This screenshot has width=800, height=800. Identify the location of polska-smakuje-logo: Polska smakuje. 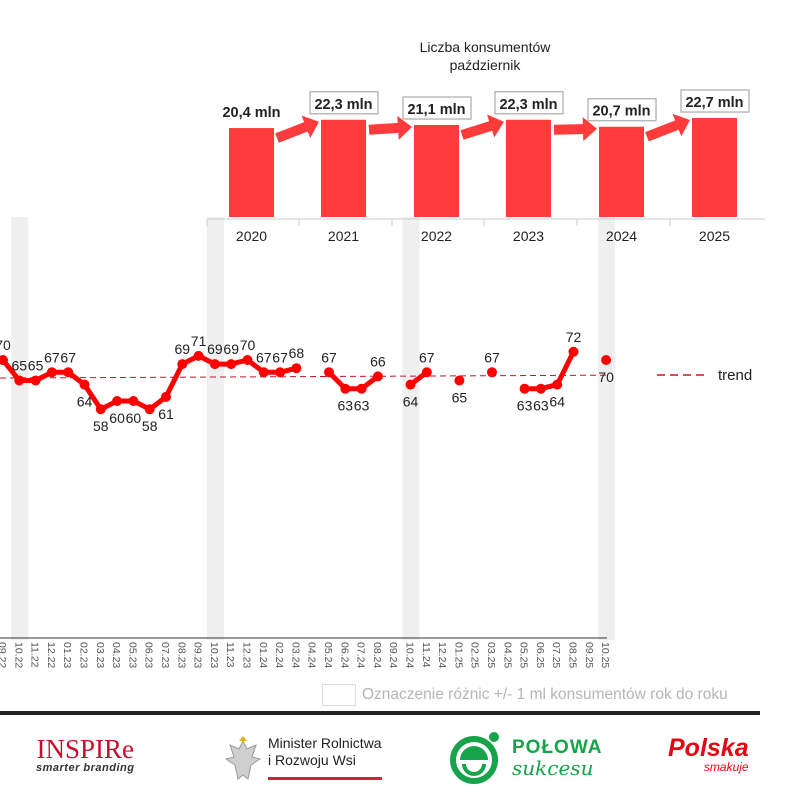
(708, 754).